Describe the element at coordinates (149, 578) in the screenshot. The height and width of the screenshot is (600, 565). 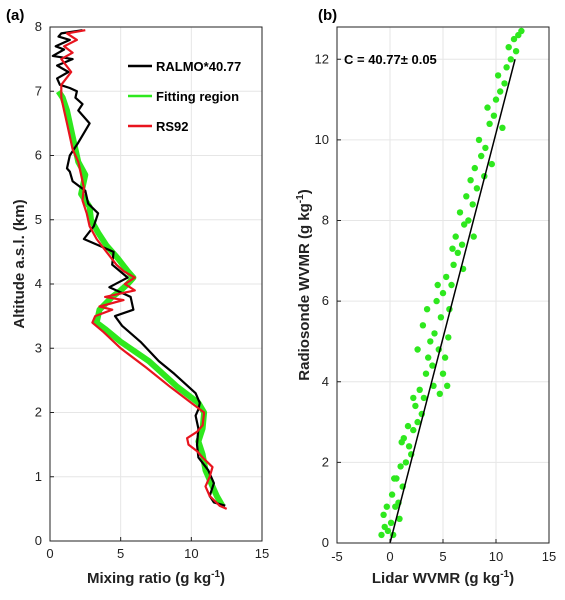
I see `panel-a-xlabel-text: Mixing ratio (g kg` at that location.